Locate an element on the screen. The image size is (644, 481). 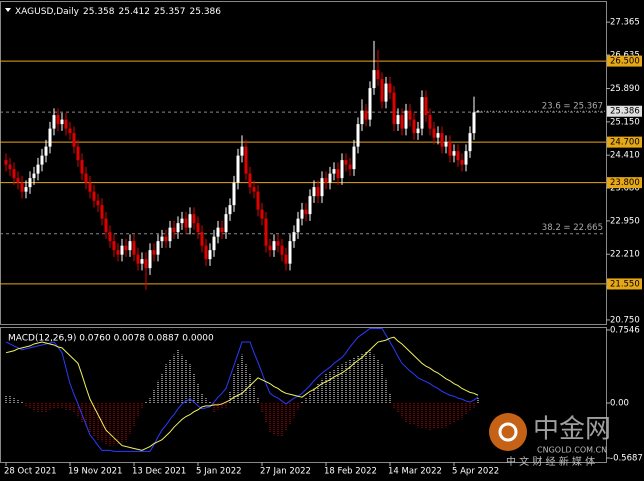
header-close: 25.386 is located at coordinates (206, 12).